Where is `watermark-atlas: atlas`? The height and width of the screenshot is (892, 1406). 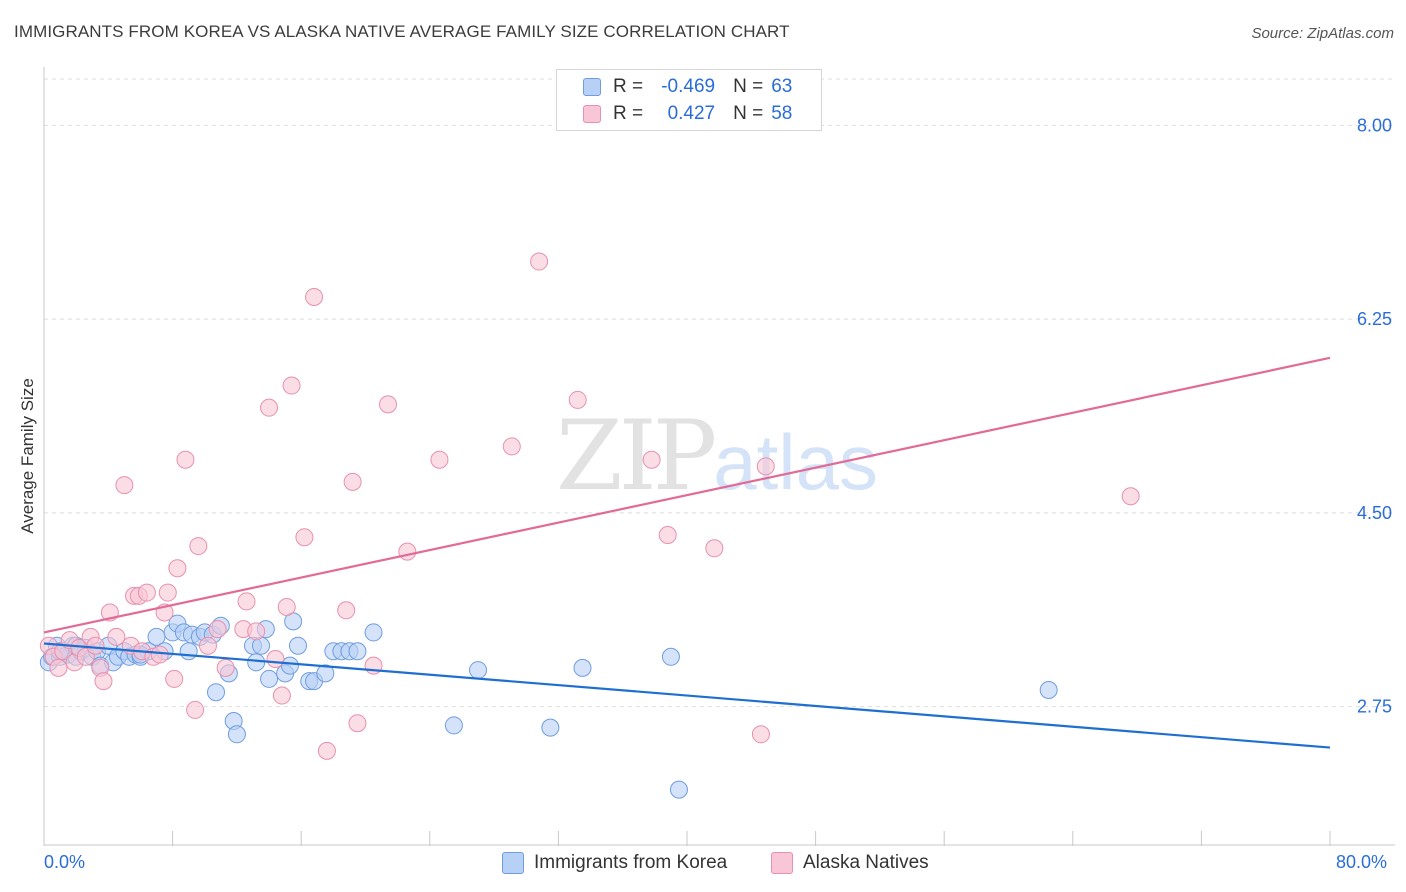 watermark-atlas: atlas is located at coordinates (795, 462).